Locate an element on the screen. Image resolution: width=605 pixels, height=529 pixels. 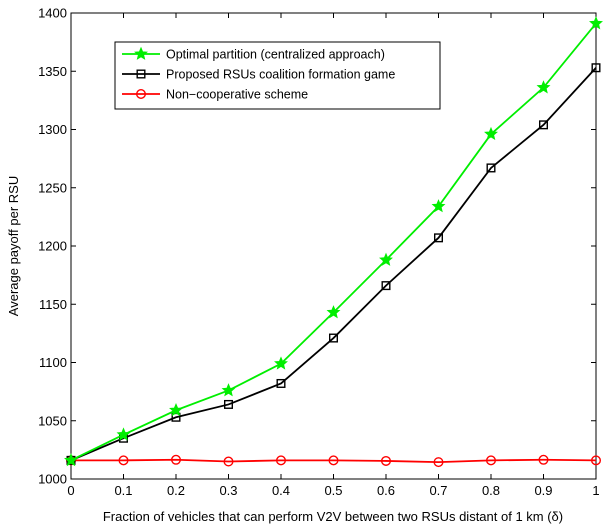
x-tick-label: 0.9 is located at coordinates (543, 490).